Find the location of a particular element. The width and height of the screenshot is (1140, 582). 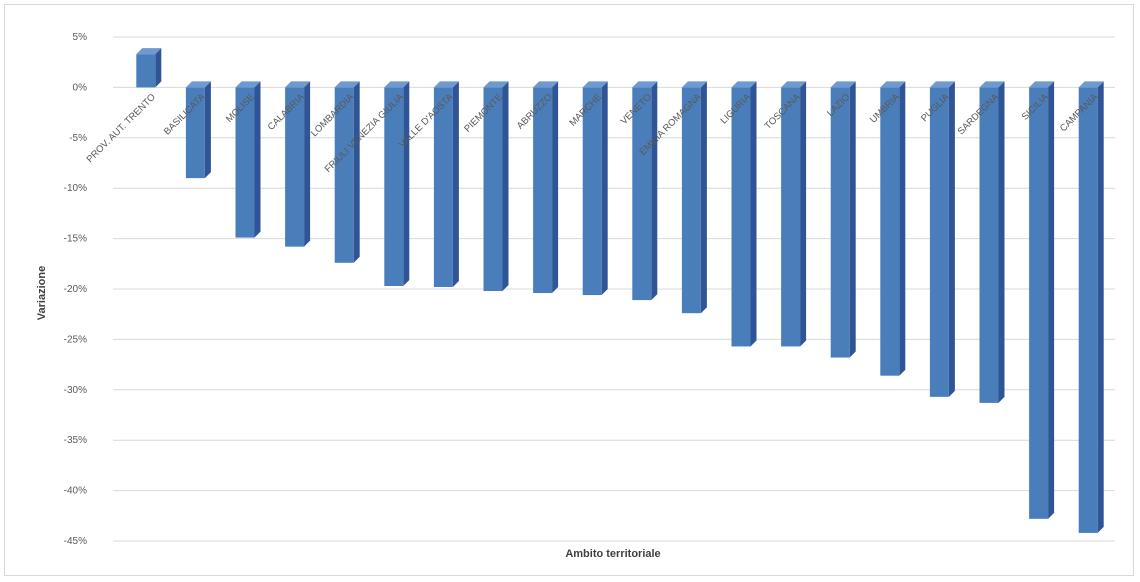

y-tick-label: -30% is located at coordinates (75, 390).